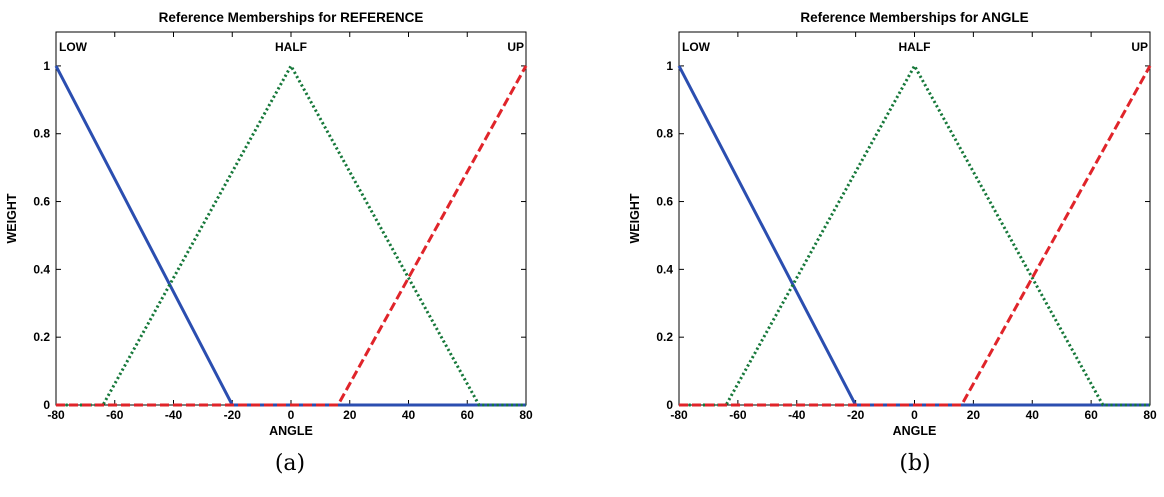  I want to click on chart-title: Reference Memberships for REFERENCE, so click(291, 17).